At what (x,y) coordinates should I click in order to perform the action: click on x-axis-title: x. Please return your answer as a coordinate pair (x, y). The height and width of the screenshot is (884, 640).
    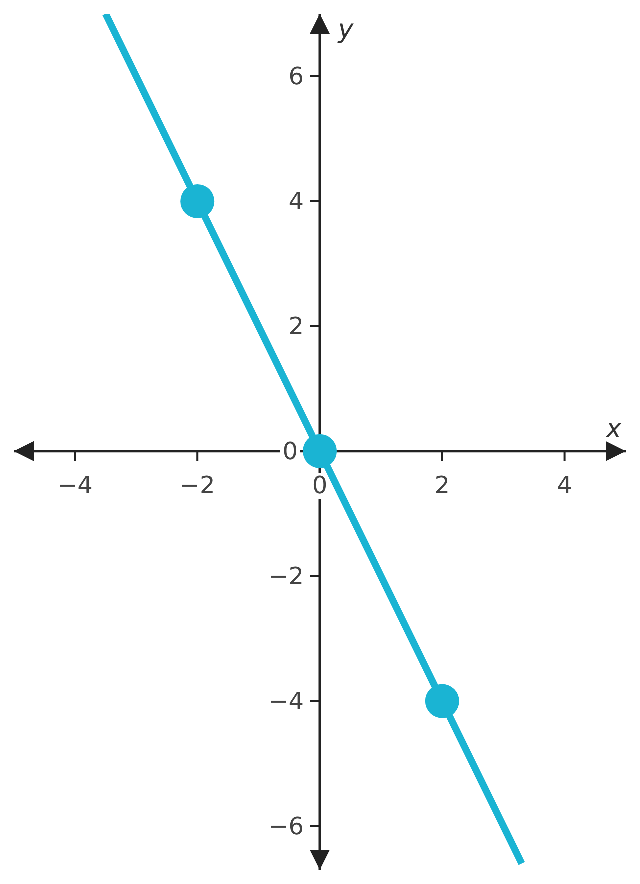
    Looking at the image, I should click on (613, 429).